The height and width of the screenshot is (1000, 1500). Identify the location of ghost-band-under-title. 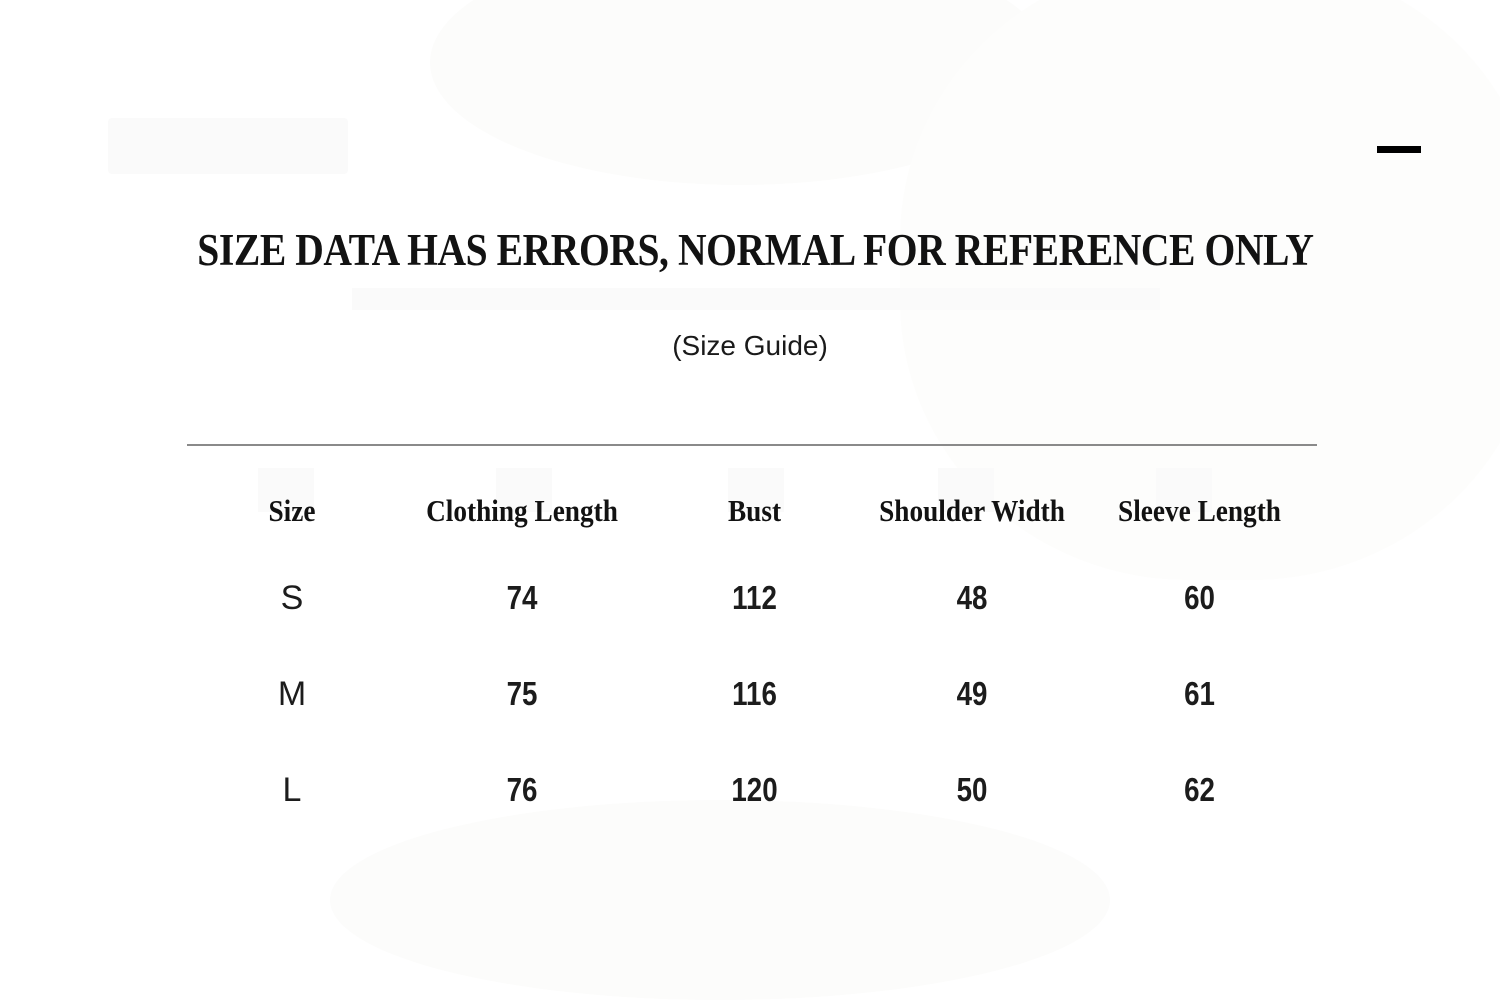
(756, 299).